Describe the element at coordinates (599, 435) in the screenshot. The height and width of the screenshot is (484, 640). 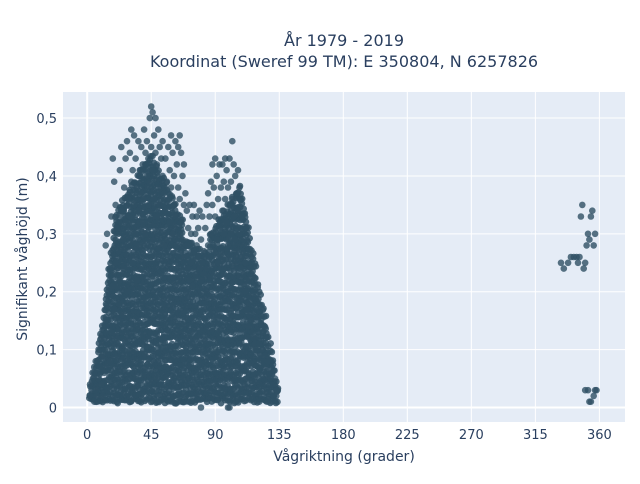
I see `x-tick-label: 360` at that location.